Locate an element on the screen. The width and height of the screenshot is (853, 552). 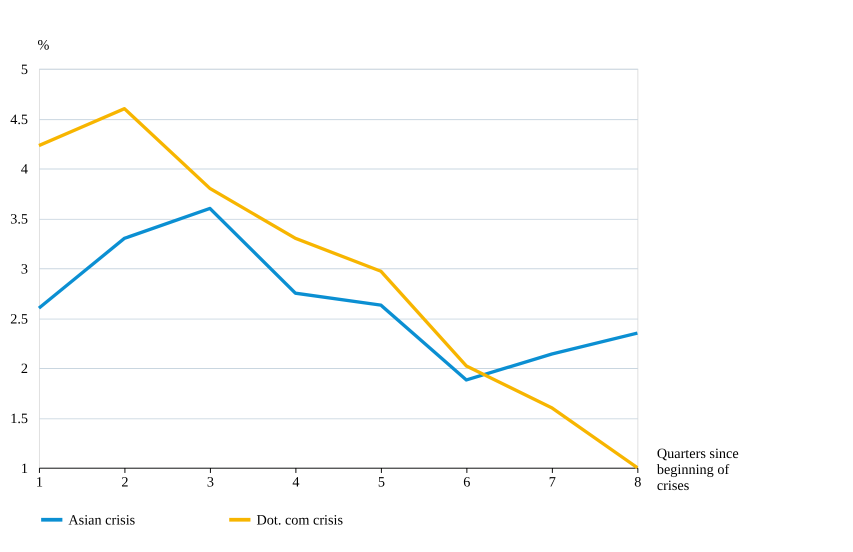
y-tick-label: 4.5 is located at coordinates (19, 120).